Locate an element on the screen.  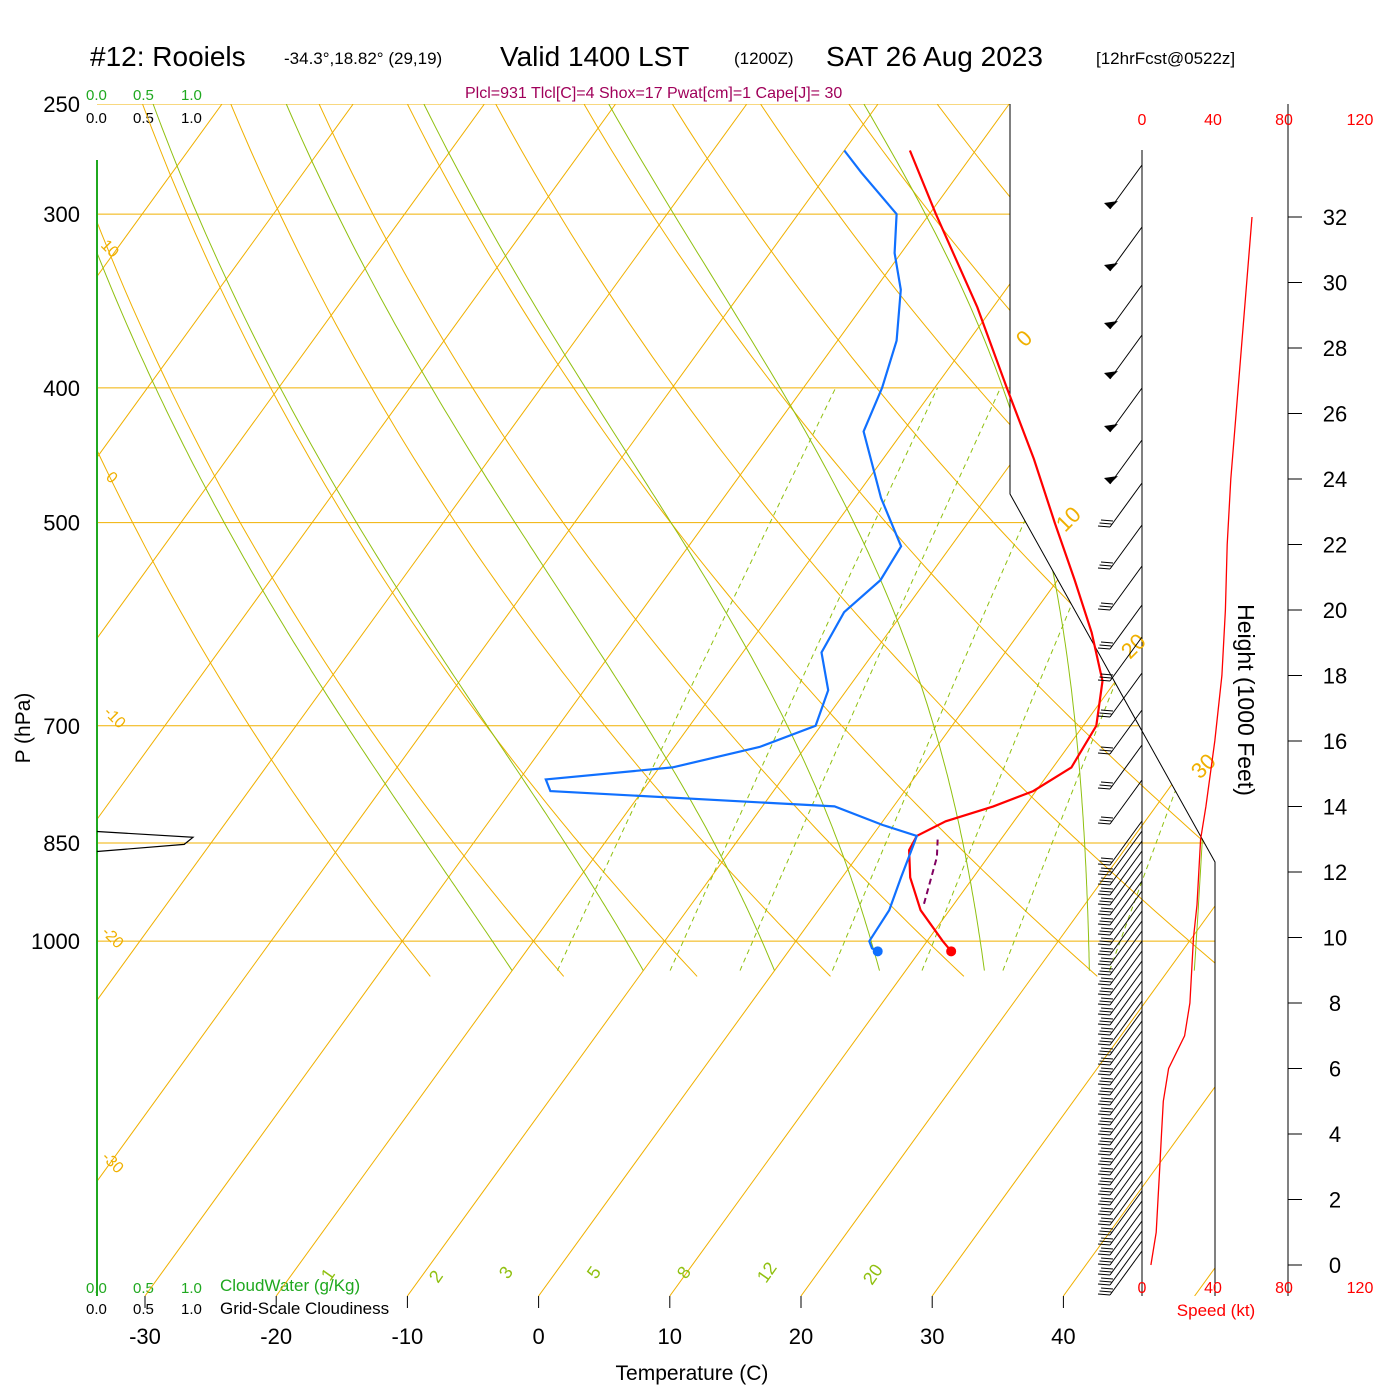
speed-axis-title: Speed (kt) is located at coordinates (1216, 1310).